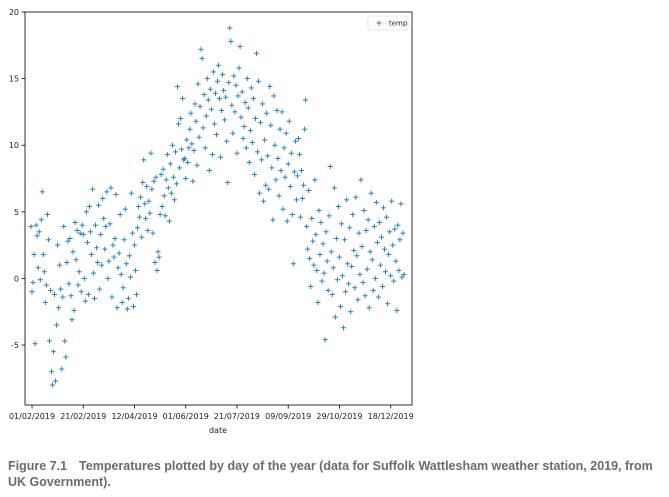 This screenshot has height=497, width=669. Describe the element at coordinates (218, 430) in the screenshot. I see `x-axis-label: date` at that location.